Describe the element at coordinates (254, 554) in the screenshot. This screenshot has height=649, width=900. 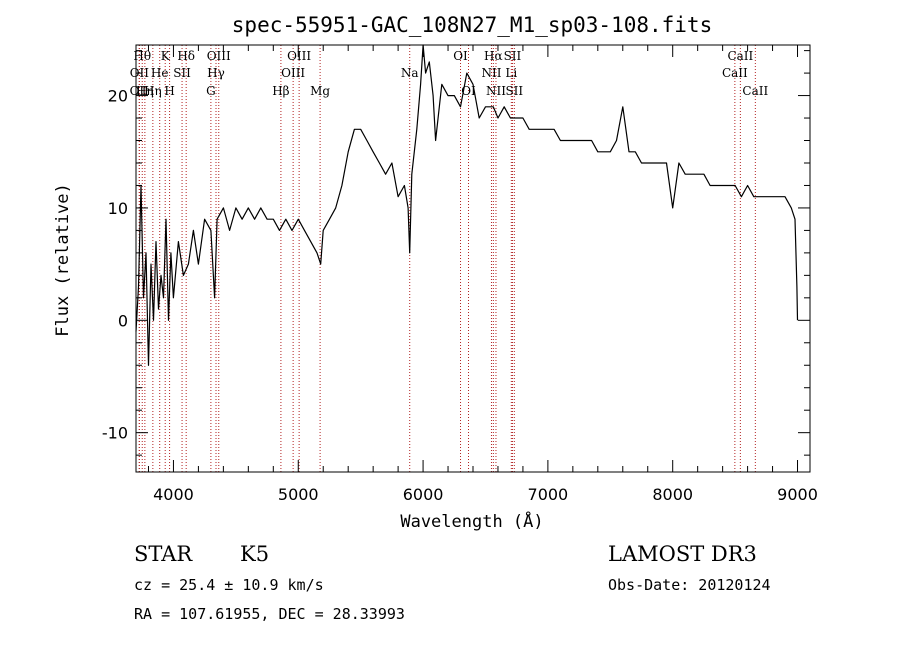
I see `spectral-subclass: K5` at that location.